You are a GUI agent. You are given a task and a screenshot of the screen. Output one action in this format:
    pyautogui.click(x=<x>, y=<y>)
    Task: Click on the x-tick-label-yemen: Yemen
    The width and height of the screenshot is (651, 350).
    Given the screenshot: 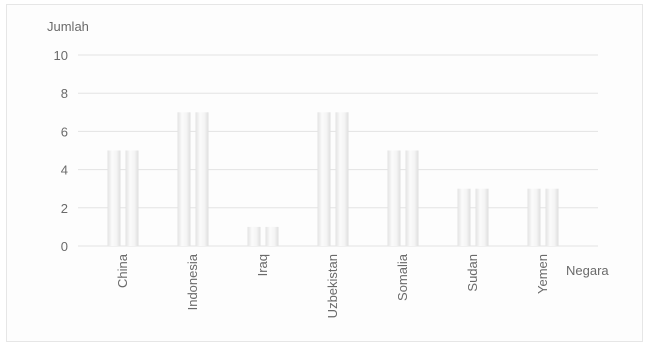 What is the action you would take?
    pyautogui.click(x=542, y=274)
    